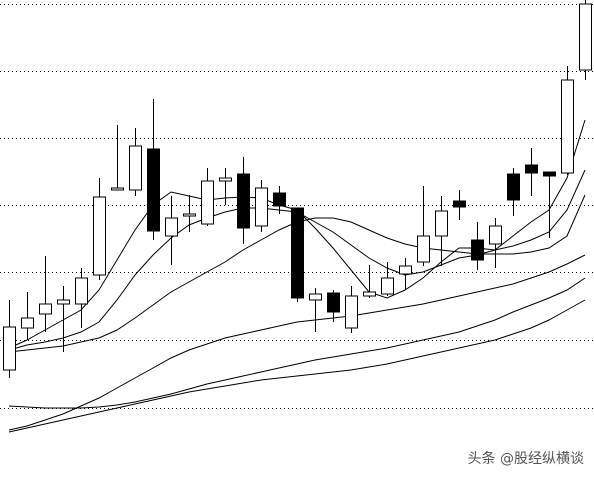 The width and height of the screenshot is (594, 478). I want to click on watermark: 头条 @股经纵横谈, so click(526, 458).